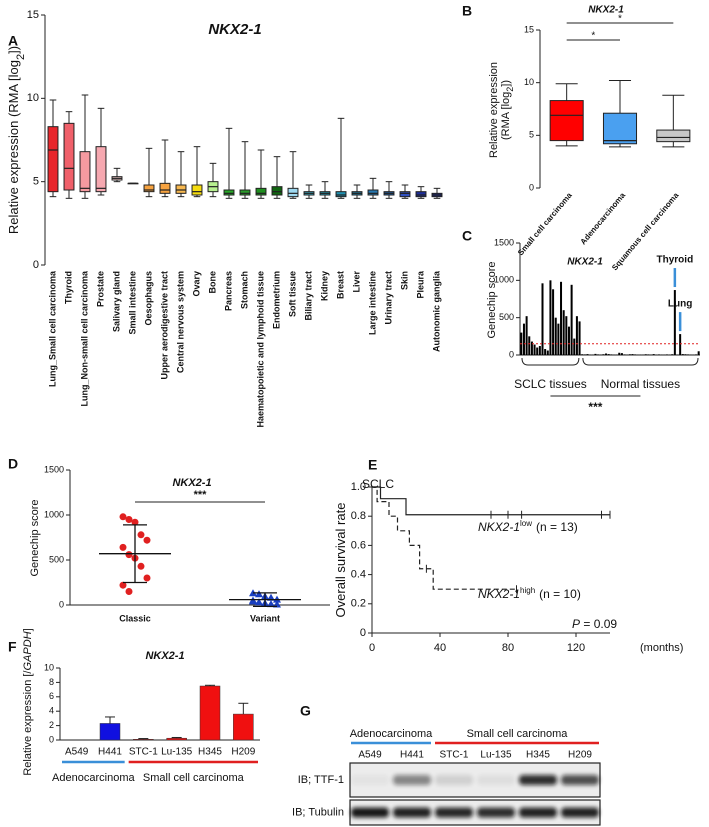 This screenshot has height=827, width=709. I want to click on y-tick-label: 4, so click(51, 711).